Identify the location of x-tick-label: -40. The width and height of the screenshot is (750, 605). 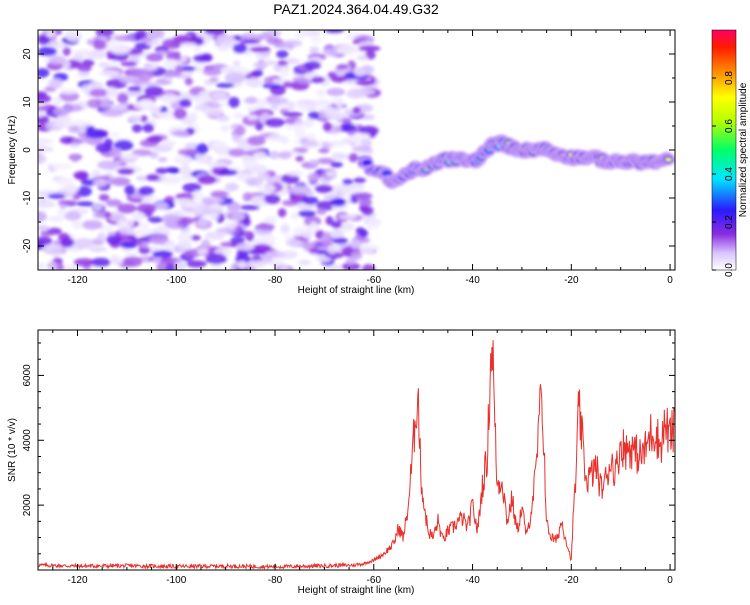
(472, 580).